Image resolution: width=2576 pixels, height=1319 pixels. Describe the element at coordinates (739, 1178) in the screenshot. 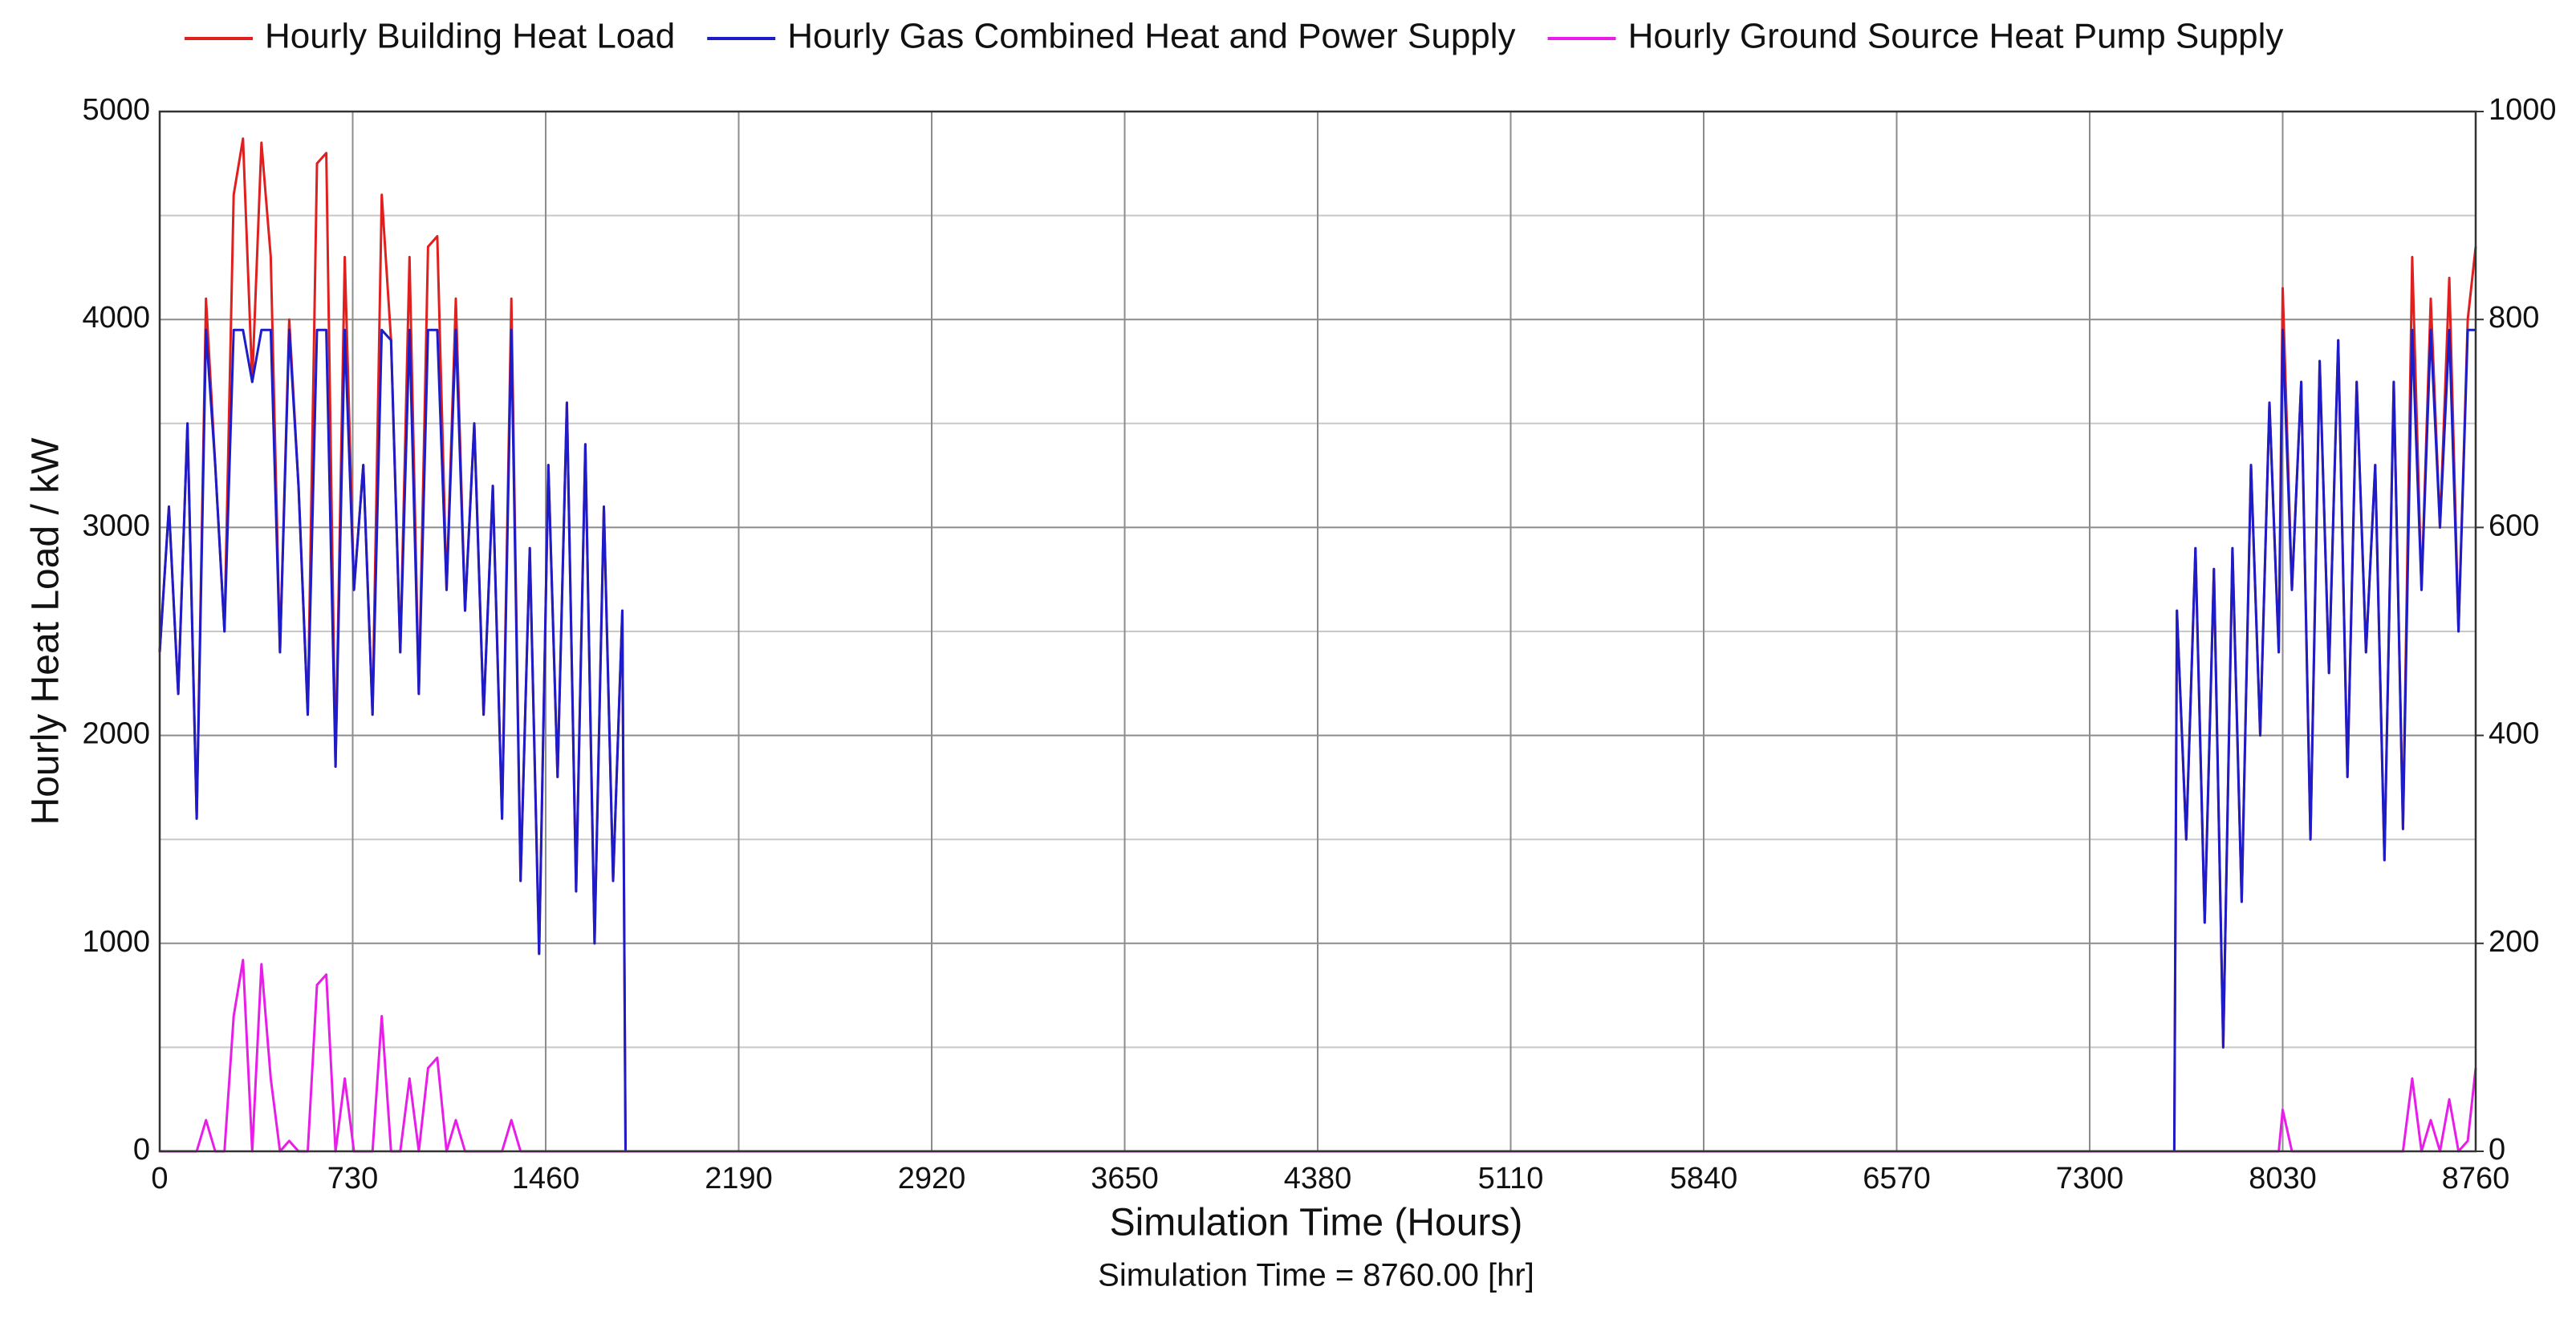

I see `x-tick-label: 2190` at that location.